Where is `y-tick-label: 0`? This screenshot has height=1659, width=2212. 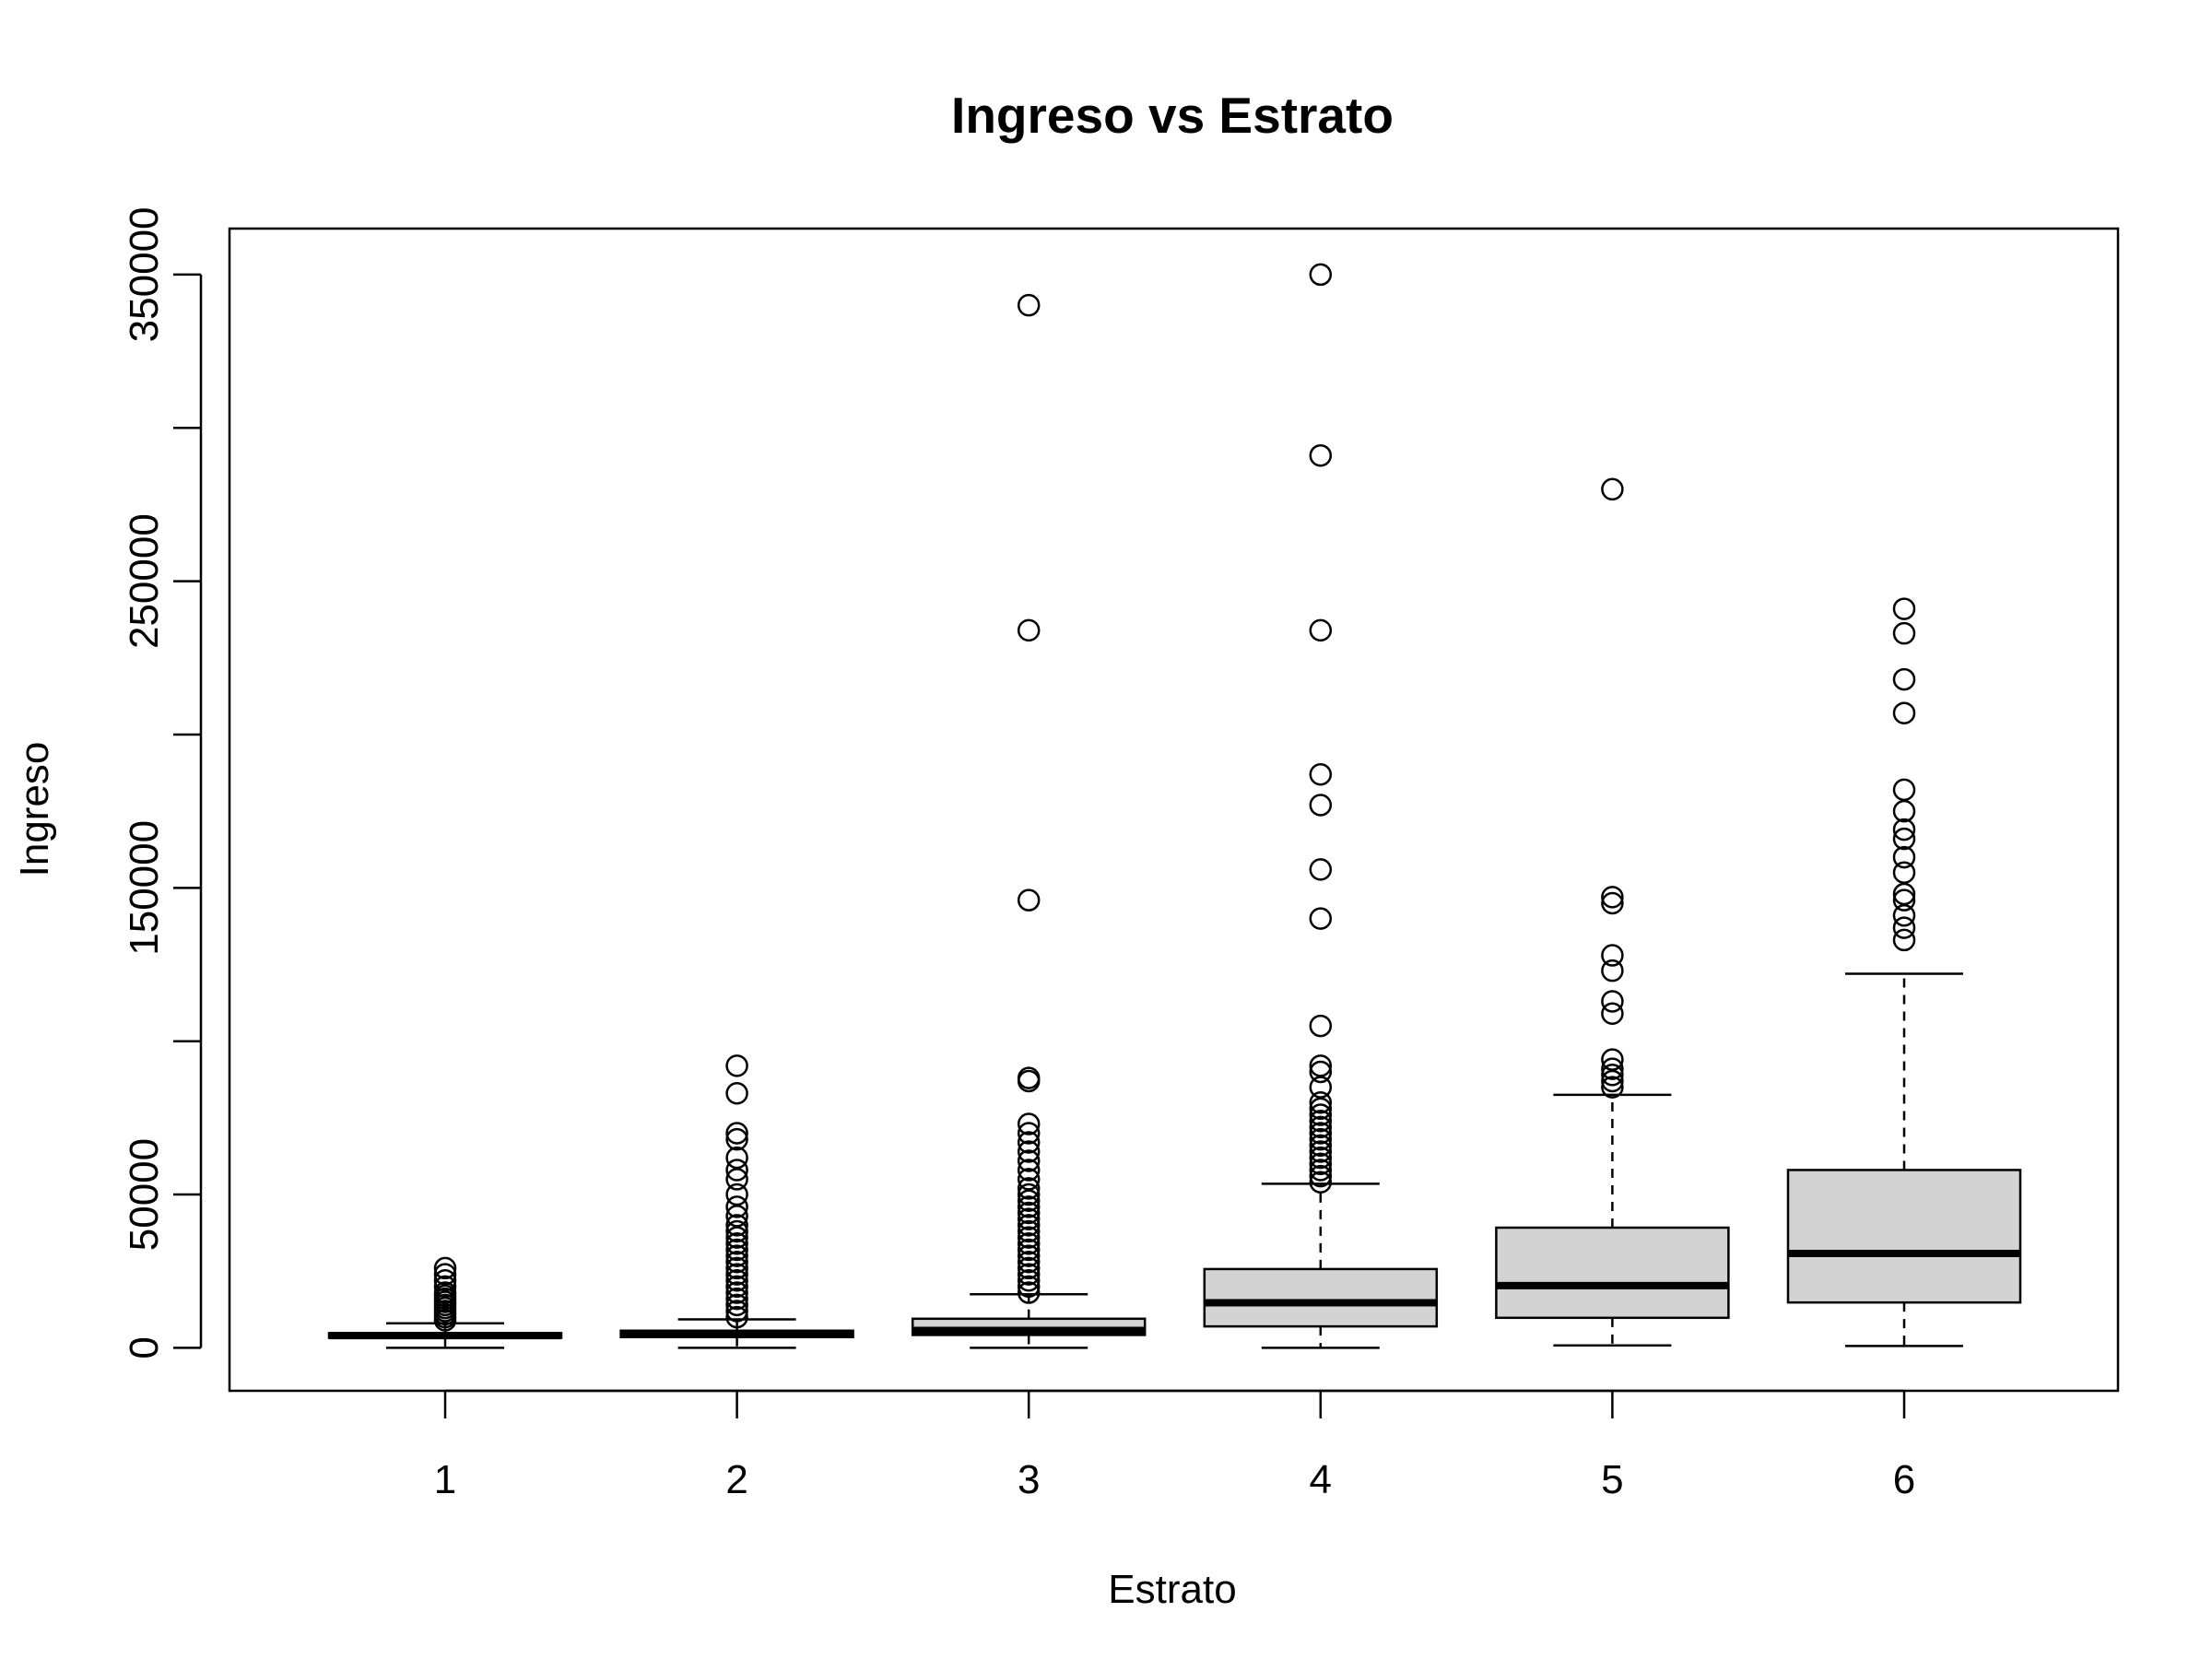
y-tick-label: 0 is located at coordinates (144, 1347).